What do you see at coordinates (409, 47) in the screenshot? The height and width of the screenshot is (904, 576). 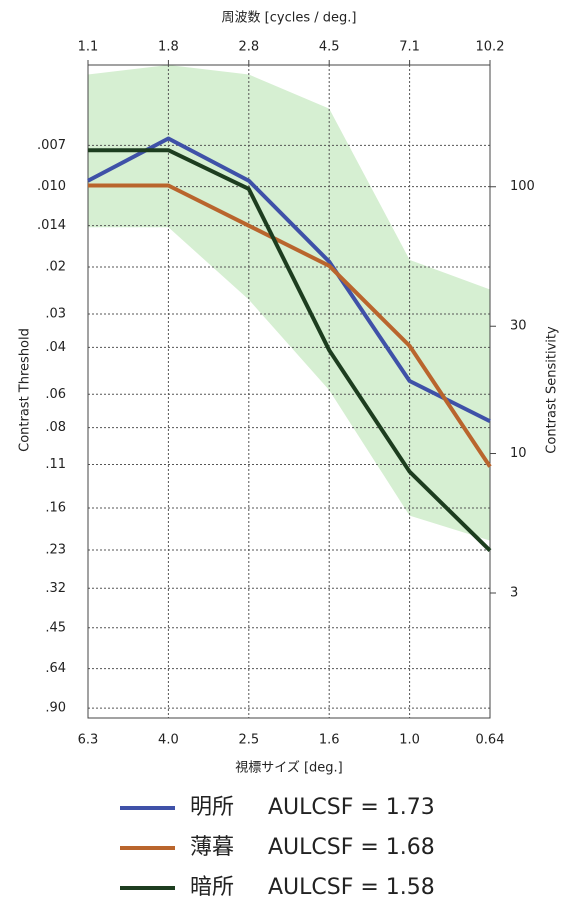 I see `x-top-tick-label: 7.1` at bounding box center [409, 47].